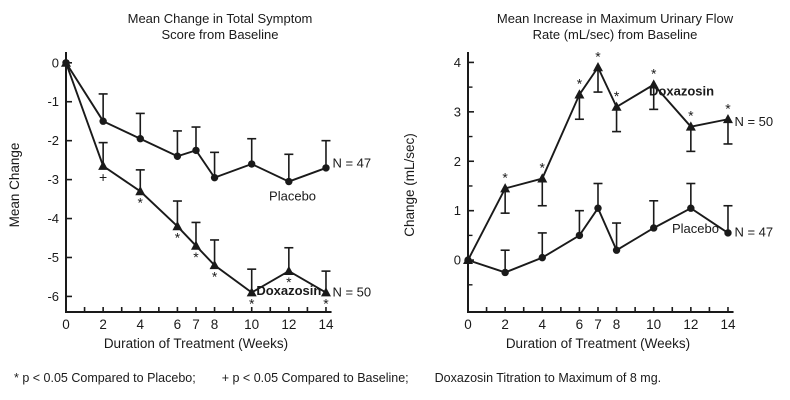  Describe the element at coordinates (315, 378) in the screenshot. I see `footnote-baseline-significance: + p < 0.05 Compared to Baseline;` at that location.